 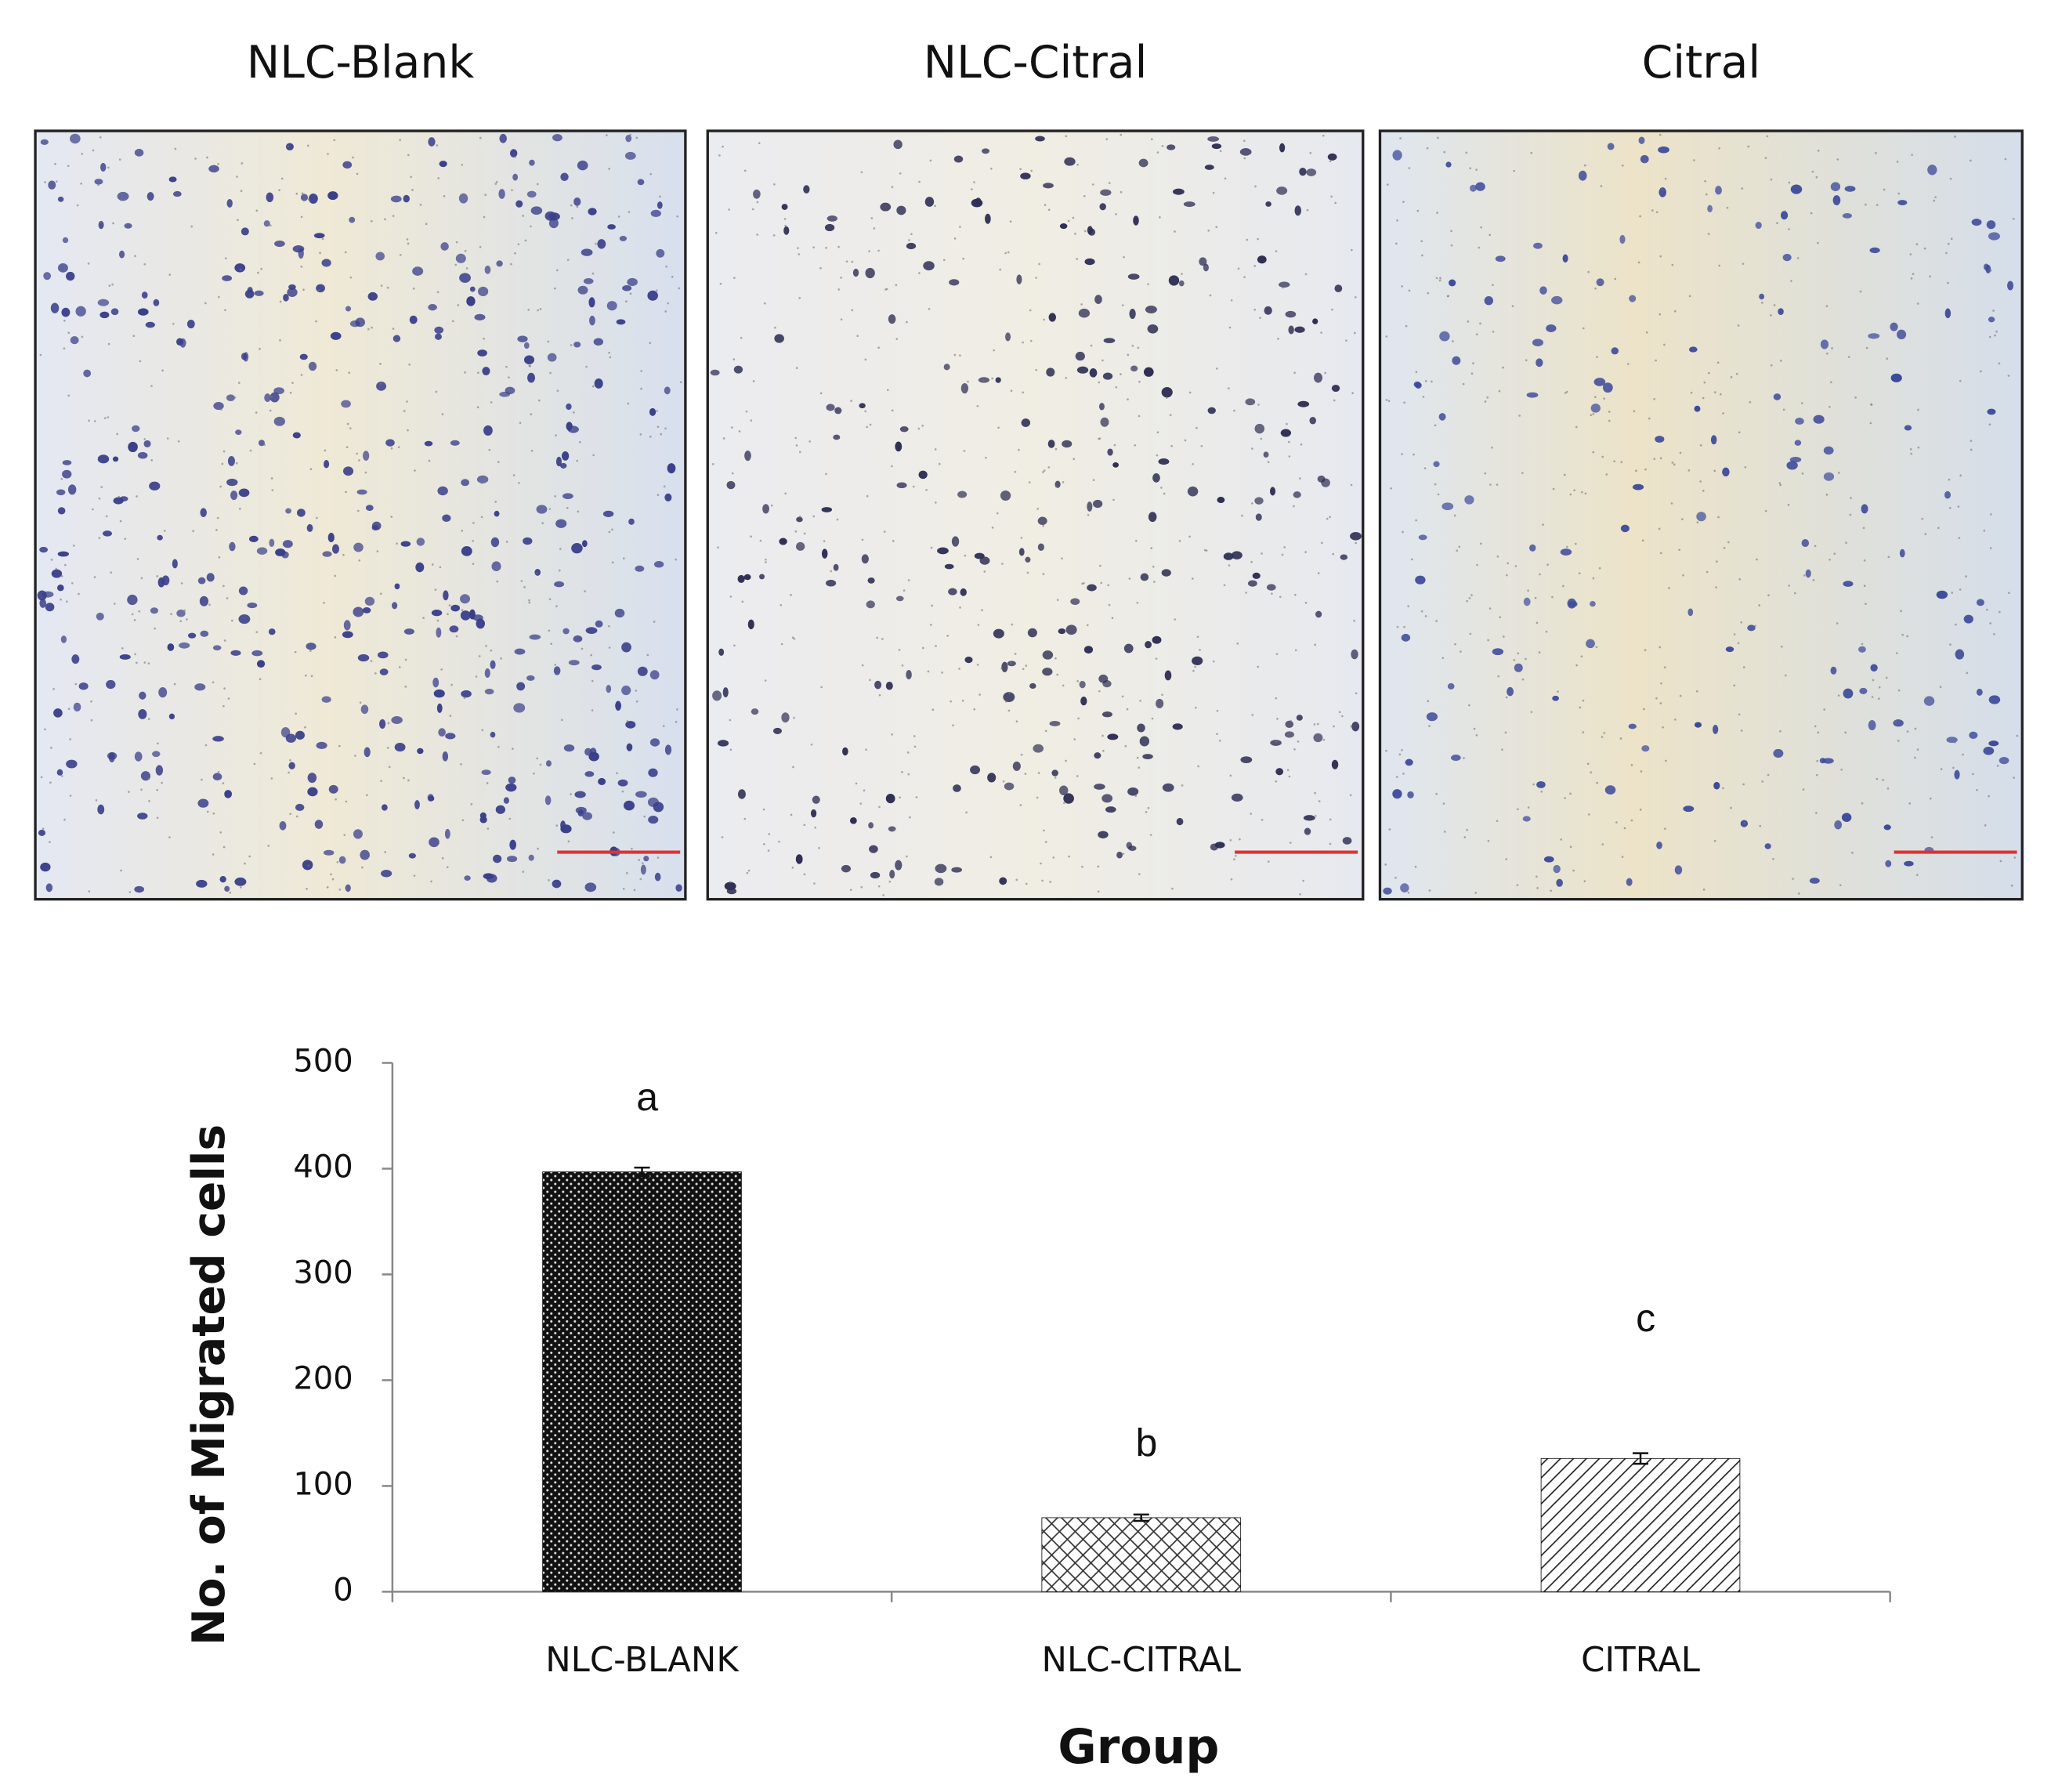 I want to click on x-tick-label: NLC-BLANK, so click(x=642, y=1661).